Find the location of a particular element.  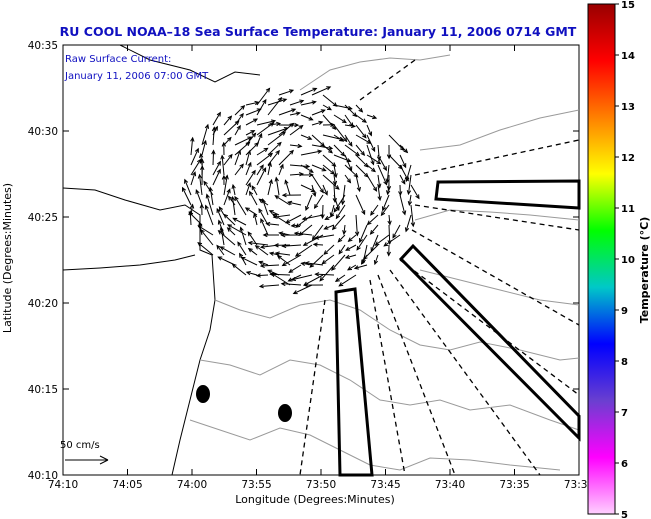

x-tick-label: 74:00 is located at coordinates (192, 485).